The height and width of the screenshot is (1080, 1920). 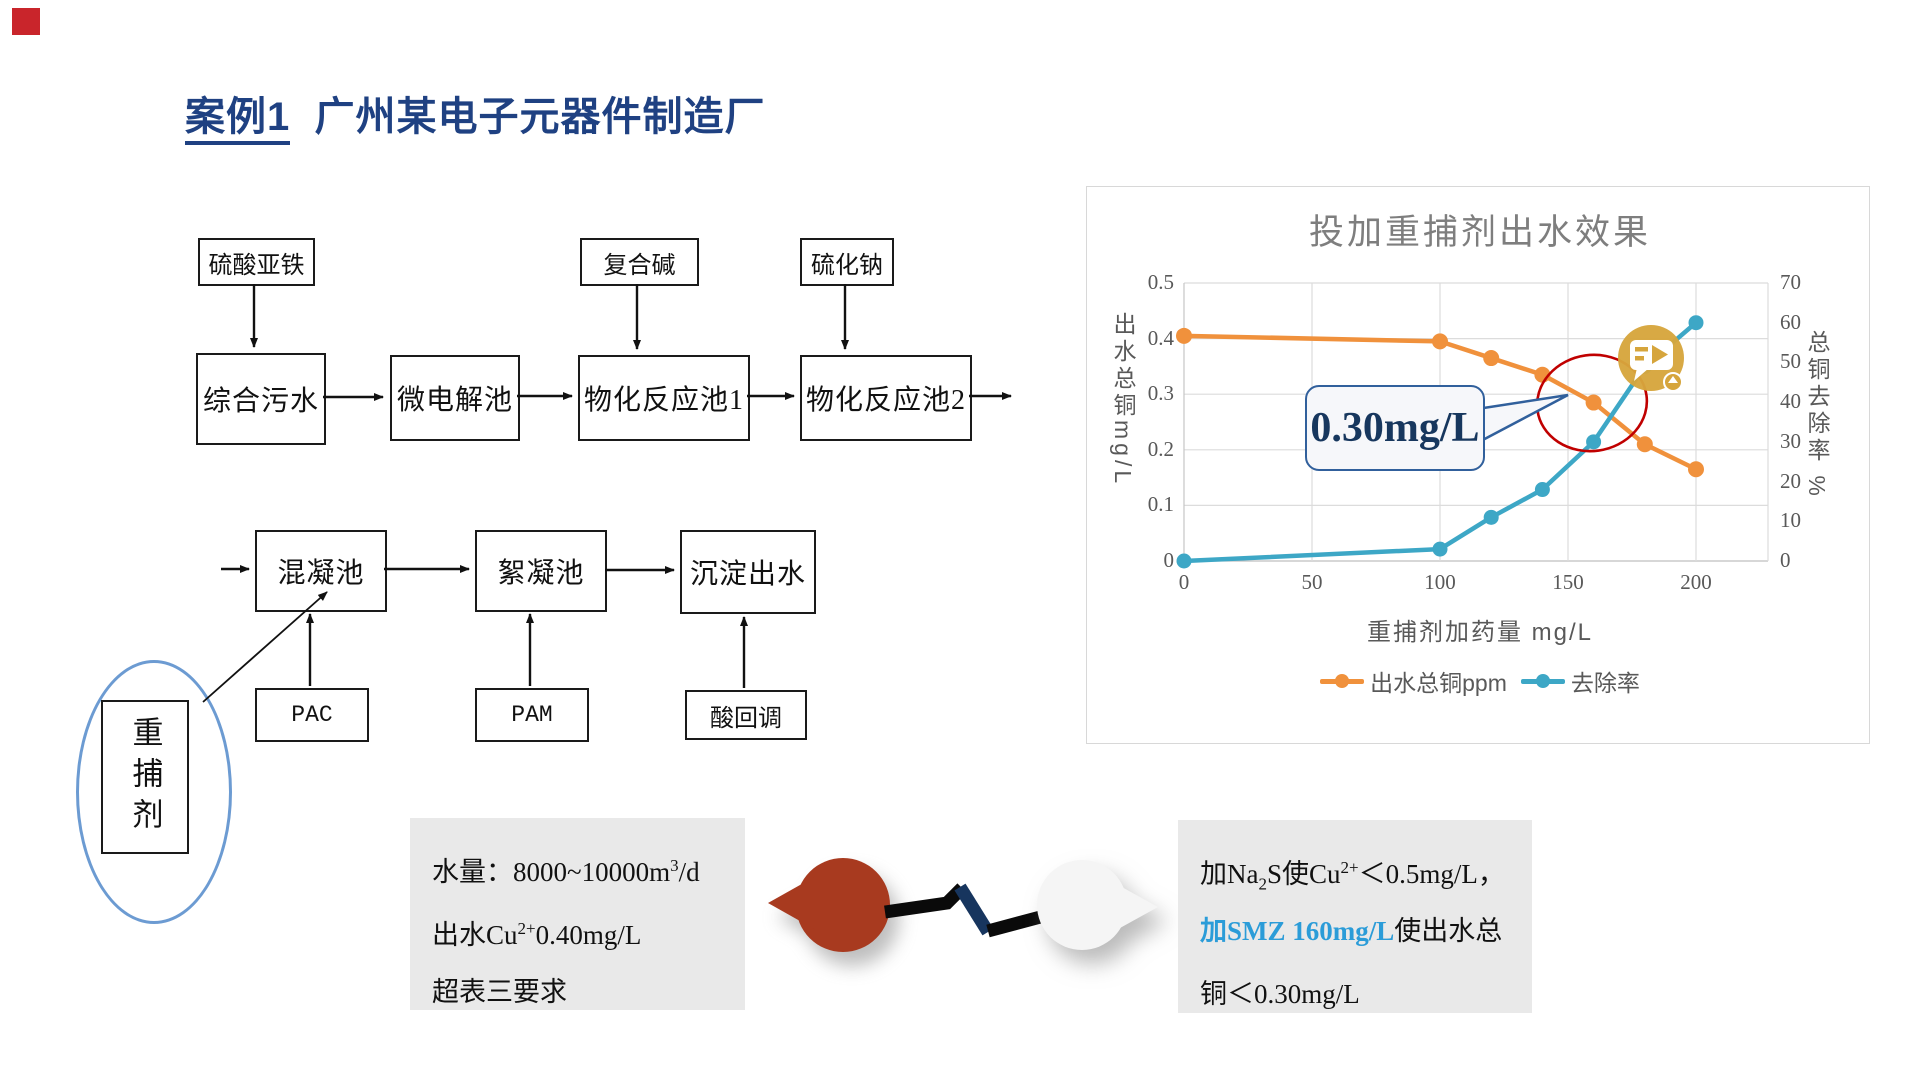 What do you see at coordinates (1790, 480) in the screenshot?
I see `axis-tick-label: 20` at bounding box center [1790, 480].